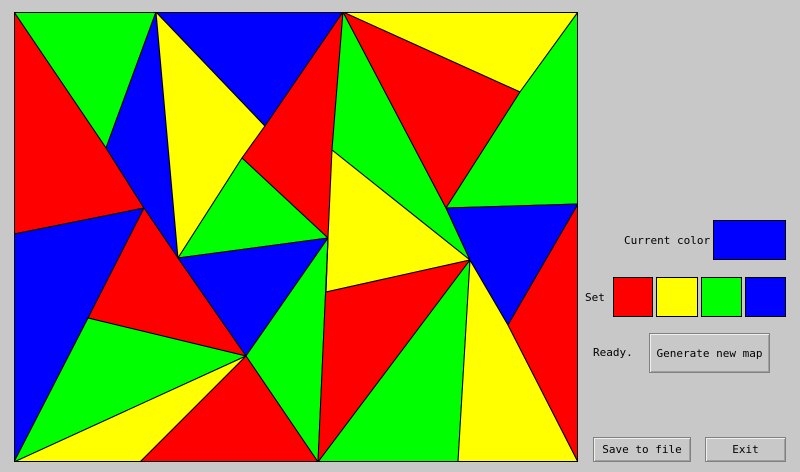 The image size is (800, 472). Describe the element at coordinates (765, 297) in the screenshot. I see `set-blue-button` at that location.